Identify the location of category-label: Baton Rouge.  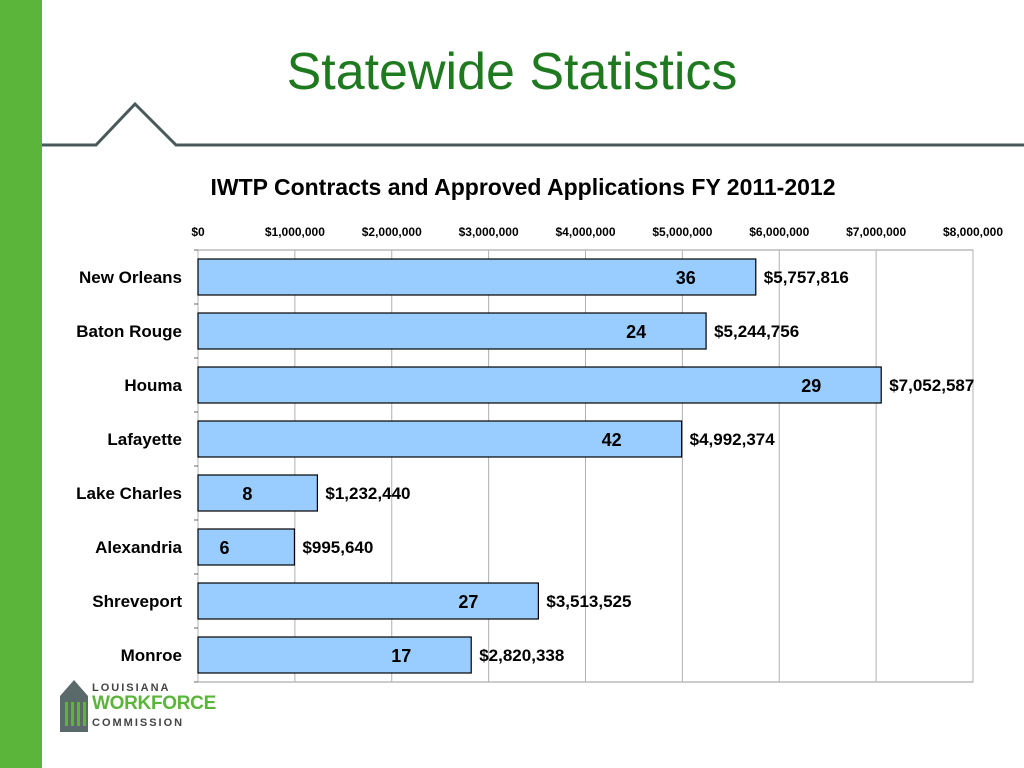
(129, 331).